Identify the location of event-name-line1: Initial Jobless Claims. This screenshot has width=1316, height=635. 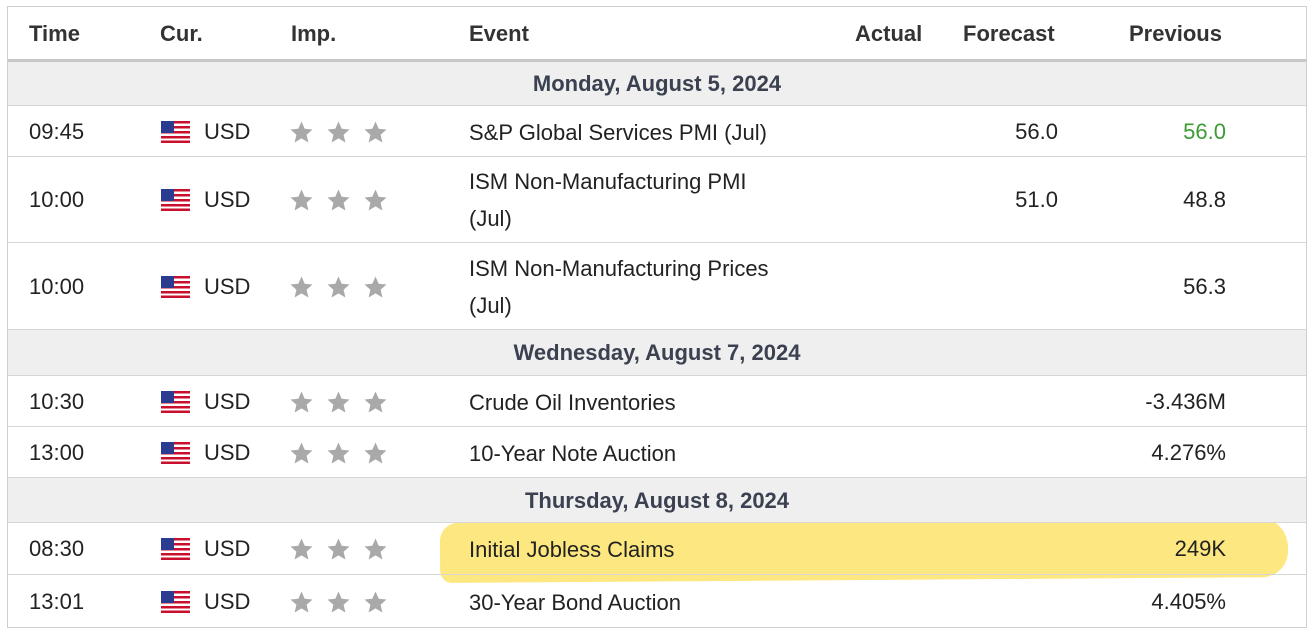
(572, 549).